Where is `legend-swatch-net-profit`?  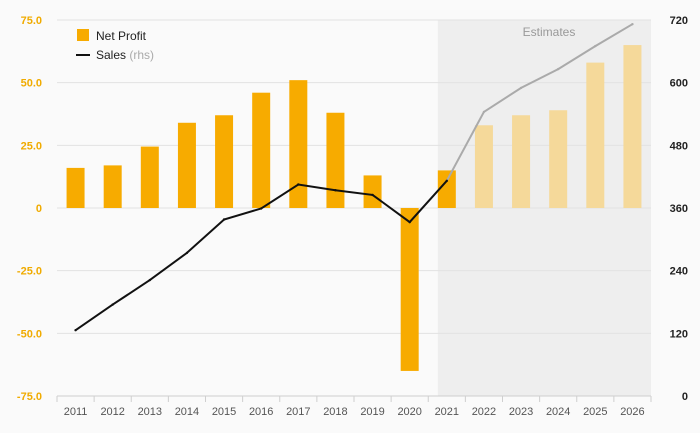
legend-swatch-net-profit is located at coordinates (83, 35).